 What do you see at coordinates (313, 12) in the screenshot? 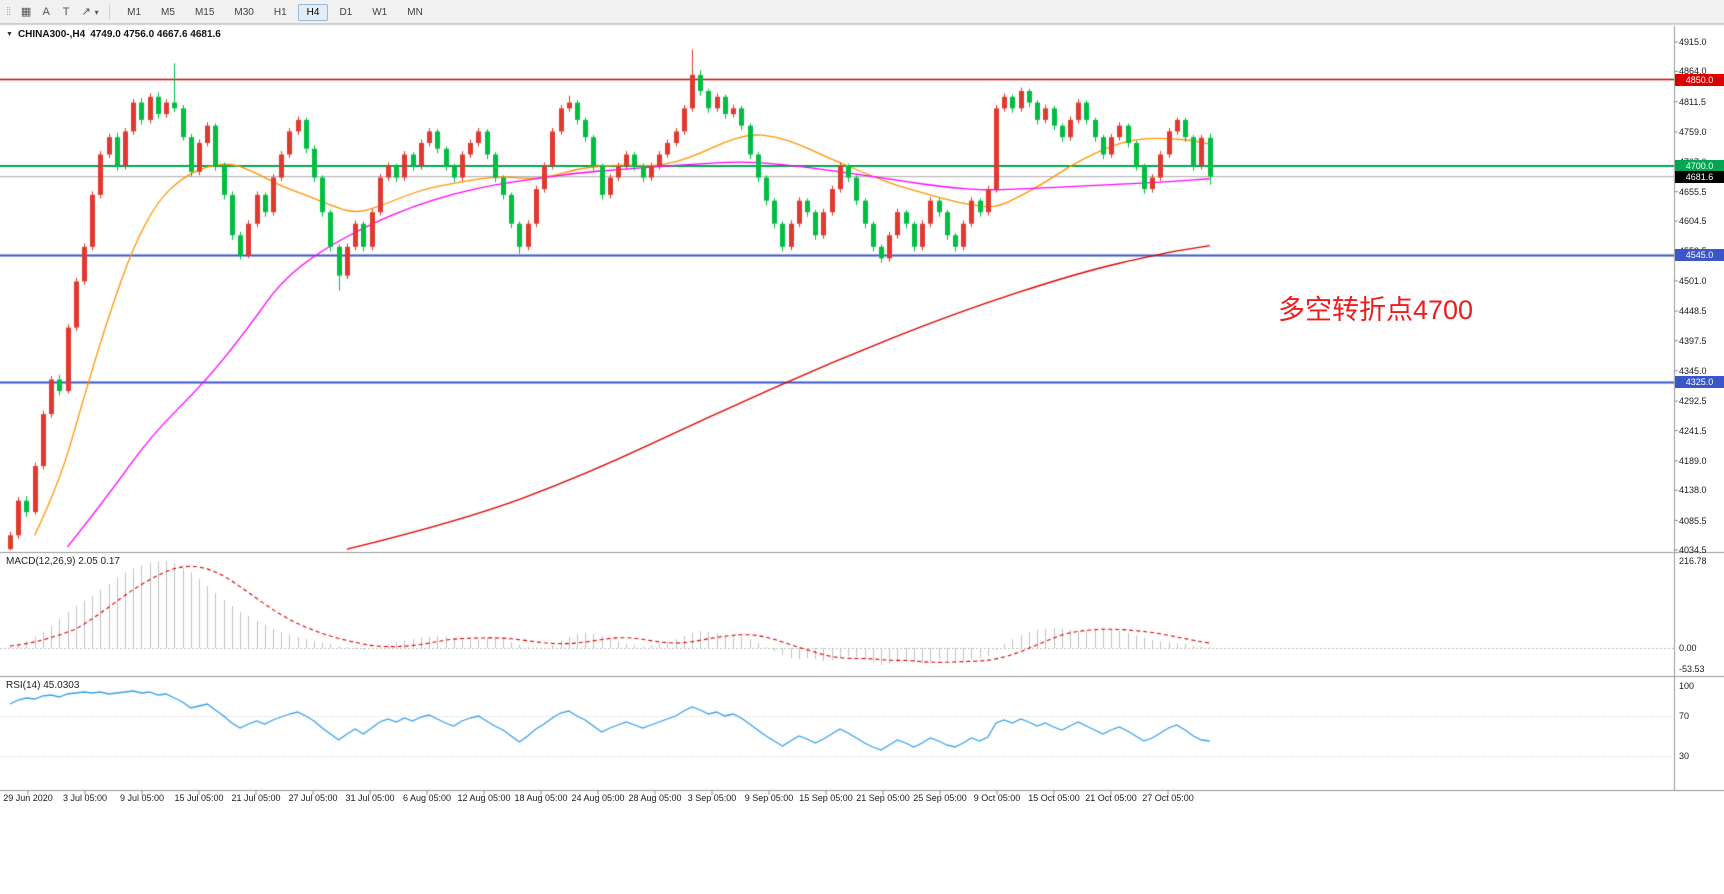
I see `timeframe-h4: H4` at bounding box center [313, 12].